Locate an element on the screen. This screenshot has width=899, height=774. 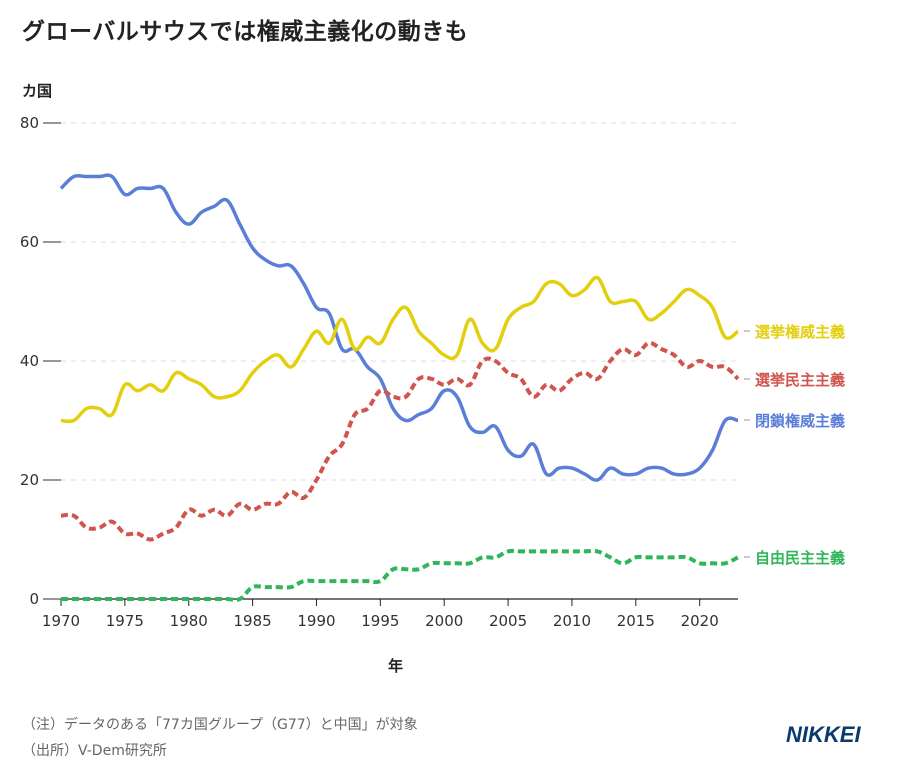
footnote: （注）データのある「77カ国グループ（G77）と中国」が対象 is located at coordinates (220, 725).